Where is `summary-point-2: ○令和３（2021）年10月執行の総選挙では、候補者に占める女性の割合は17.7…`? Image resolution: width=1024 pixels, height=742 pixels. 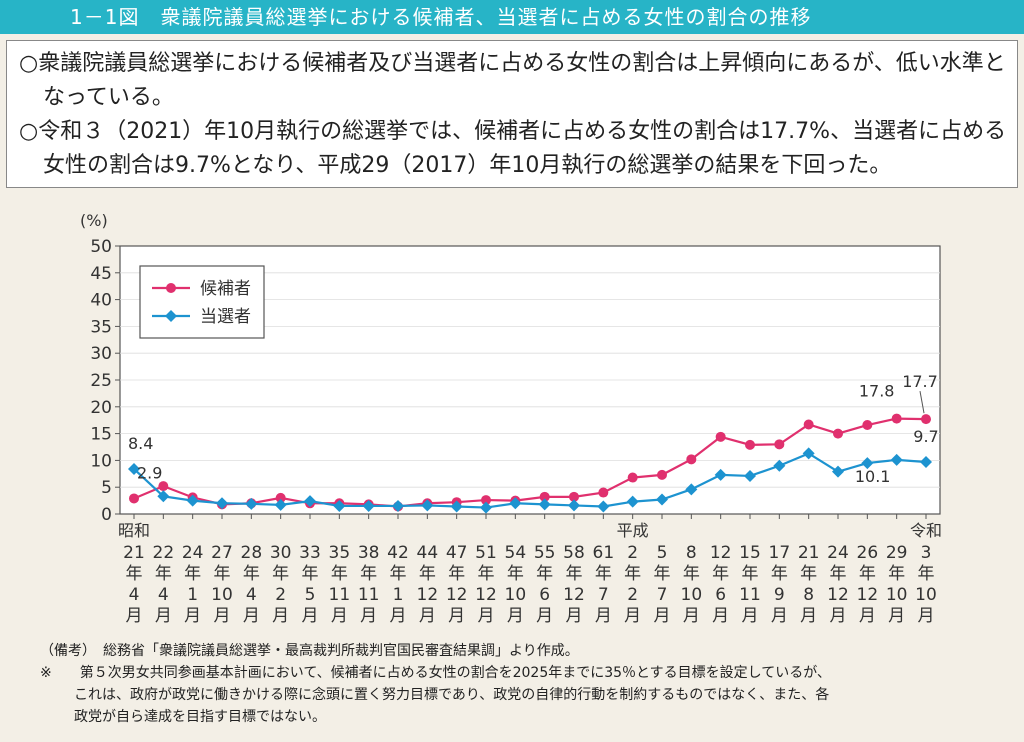
summary-point-2: ○令和３（2021）年10月執行の総選挙では、候補者に占める女性の割合は17.7… is located at coordinates (513, 148).